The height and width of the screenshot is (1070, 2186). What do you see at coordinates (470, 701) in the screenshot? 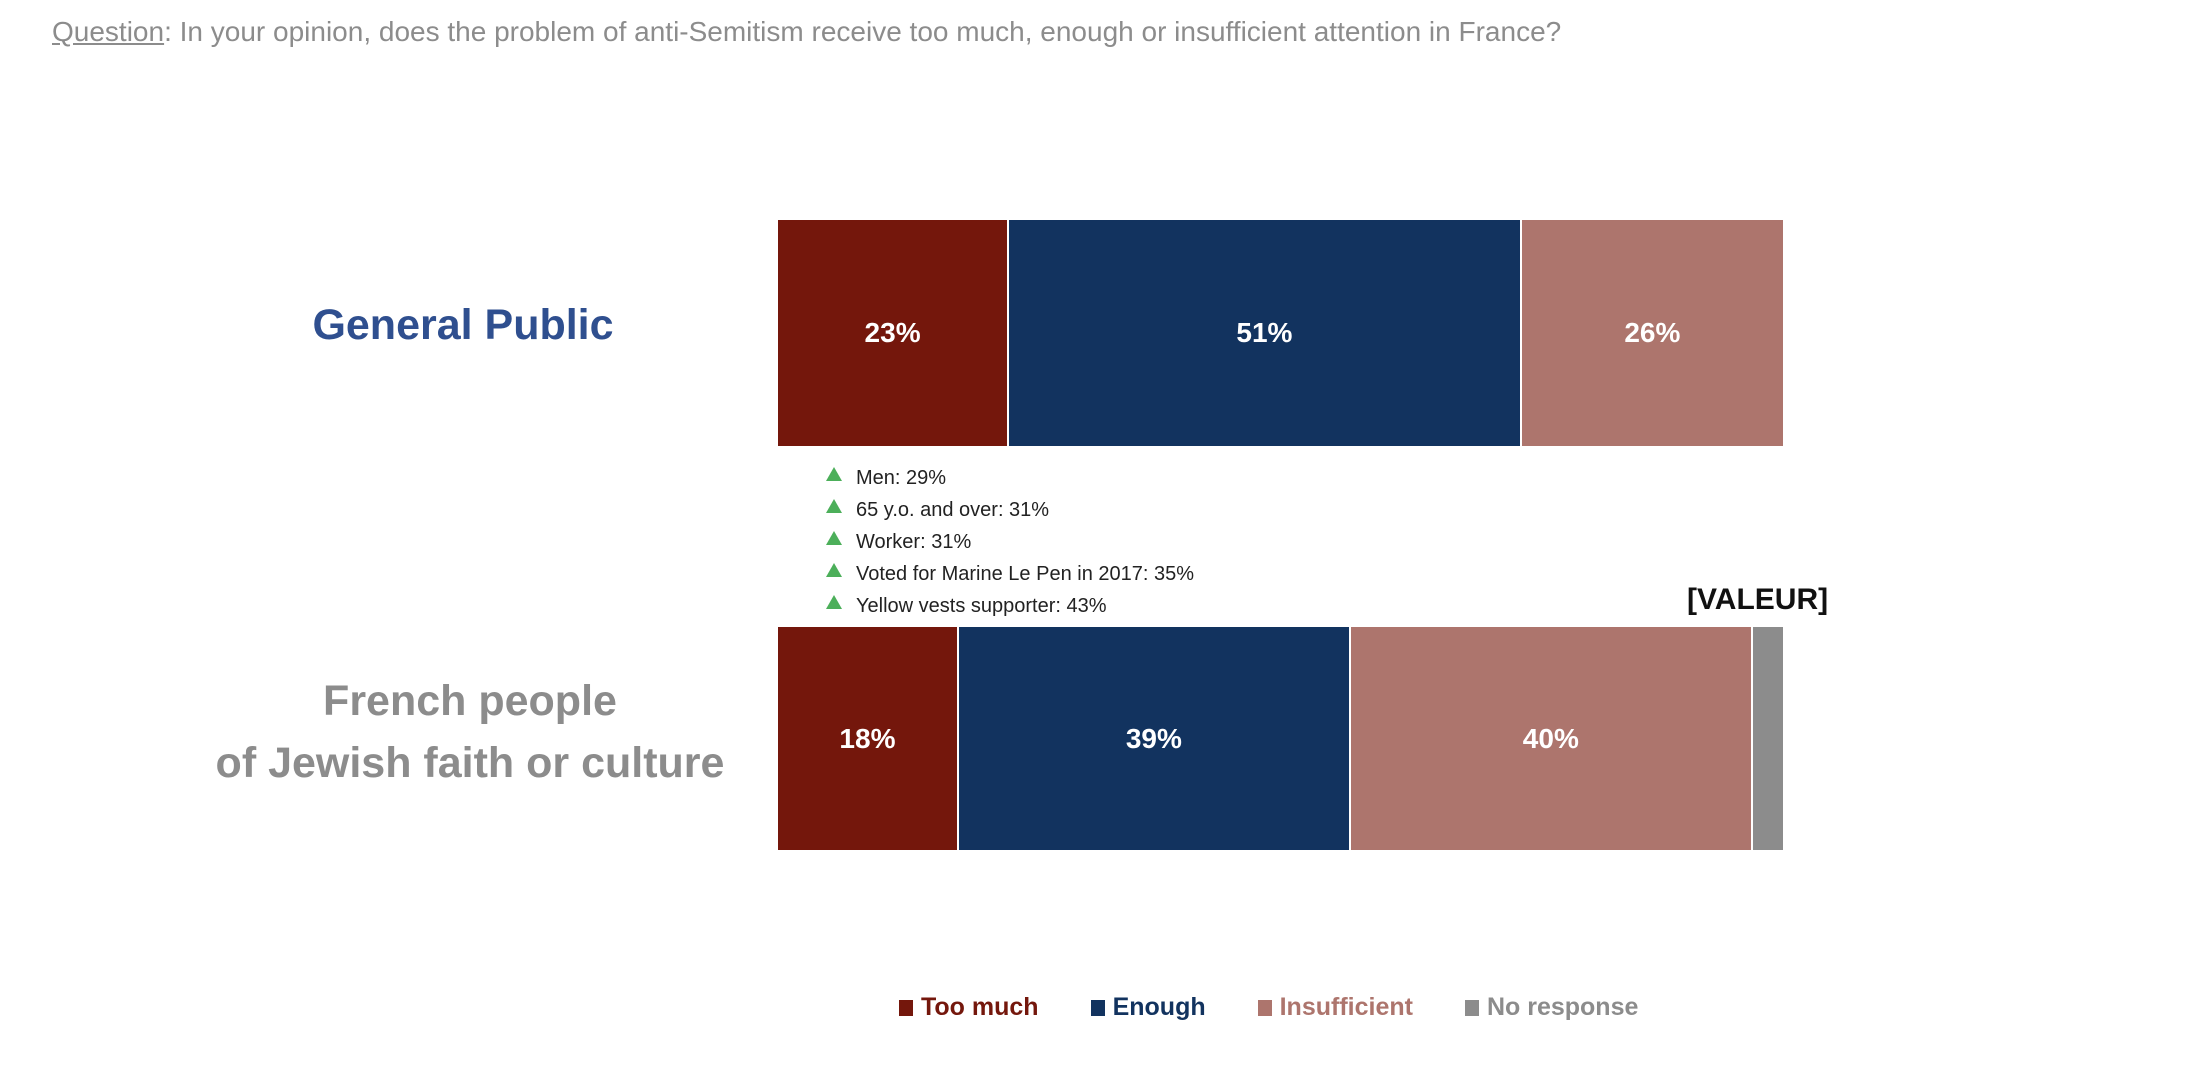
I see `category-label-line: French people` at bounding box center [470, 701].